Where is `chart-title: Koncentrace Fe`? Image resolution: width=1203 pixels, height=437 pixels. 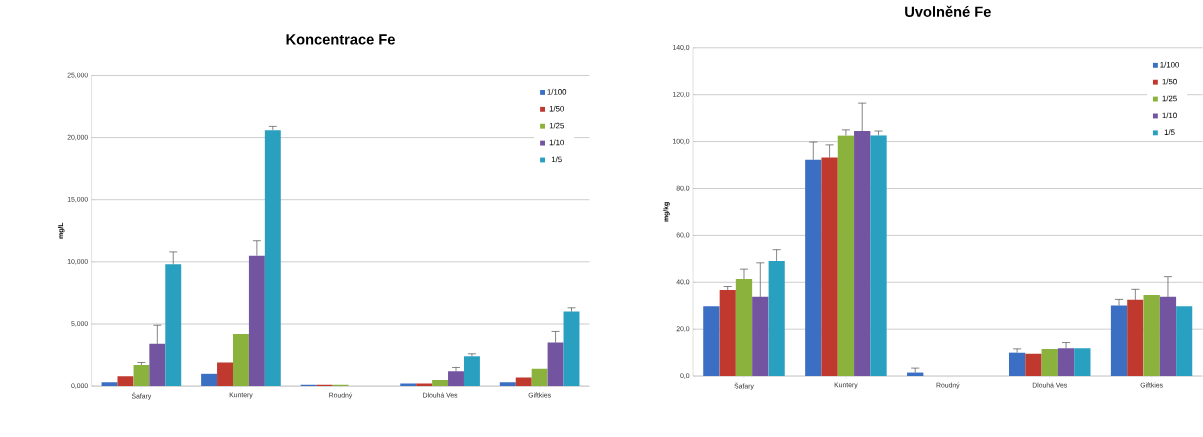
chart-title: Koncentrace Fe is located at coordinates (340, 39).